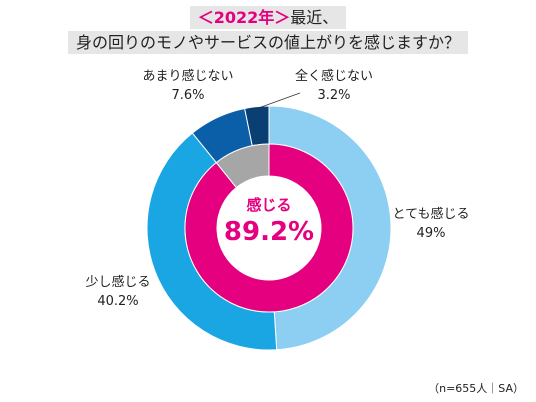 Image resolution: width=536 pixels, height=402 pixels. What do you see at coordinates (476, 388) in the screenshot?
I see `sample-note: （n=655人｜SA）` at bounding box center [476, 388].